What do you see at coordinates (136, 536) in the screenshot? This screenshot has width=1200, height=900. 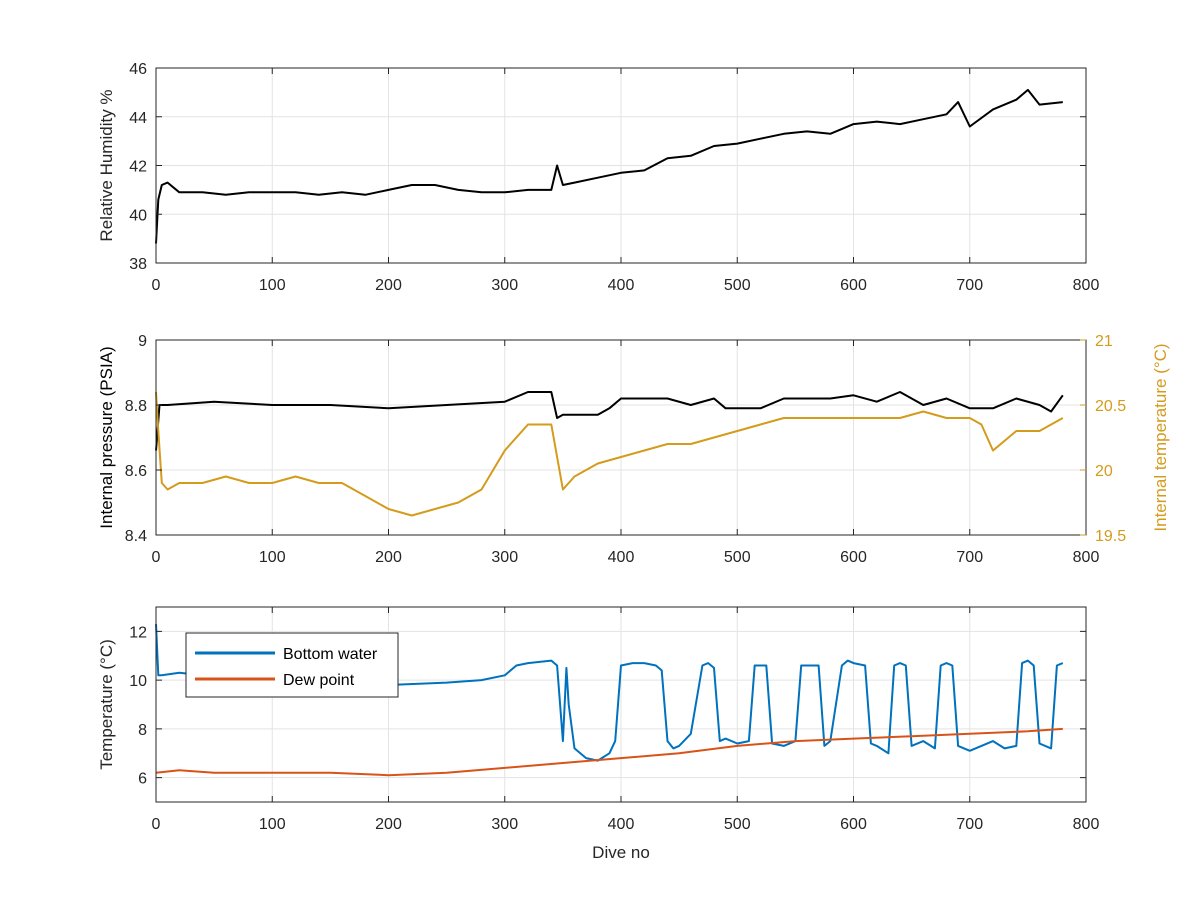 I see `y-tick-label: 8.4` at bounding box center [136, 536].